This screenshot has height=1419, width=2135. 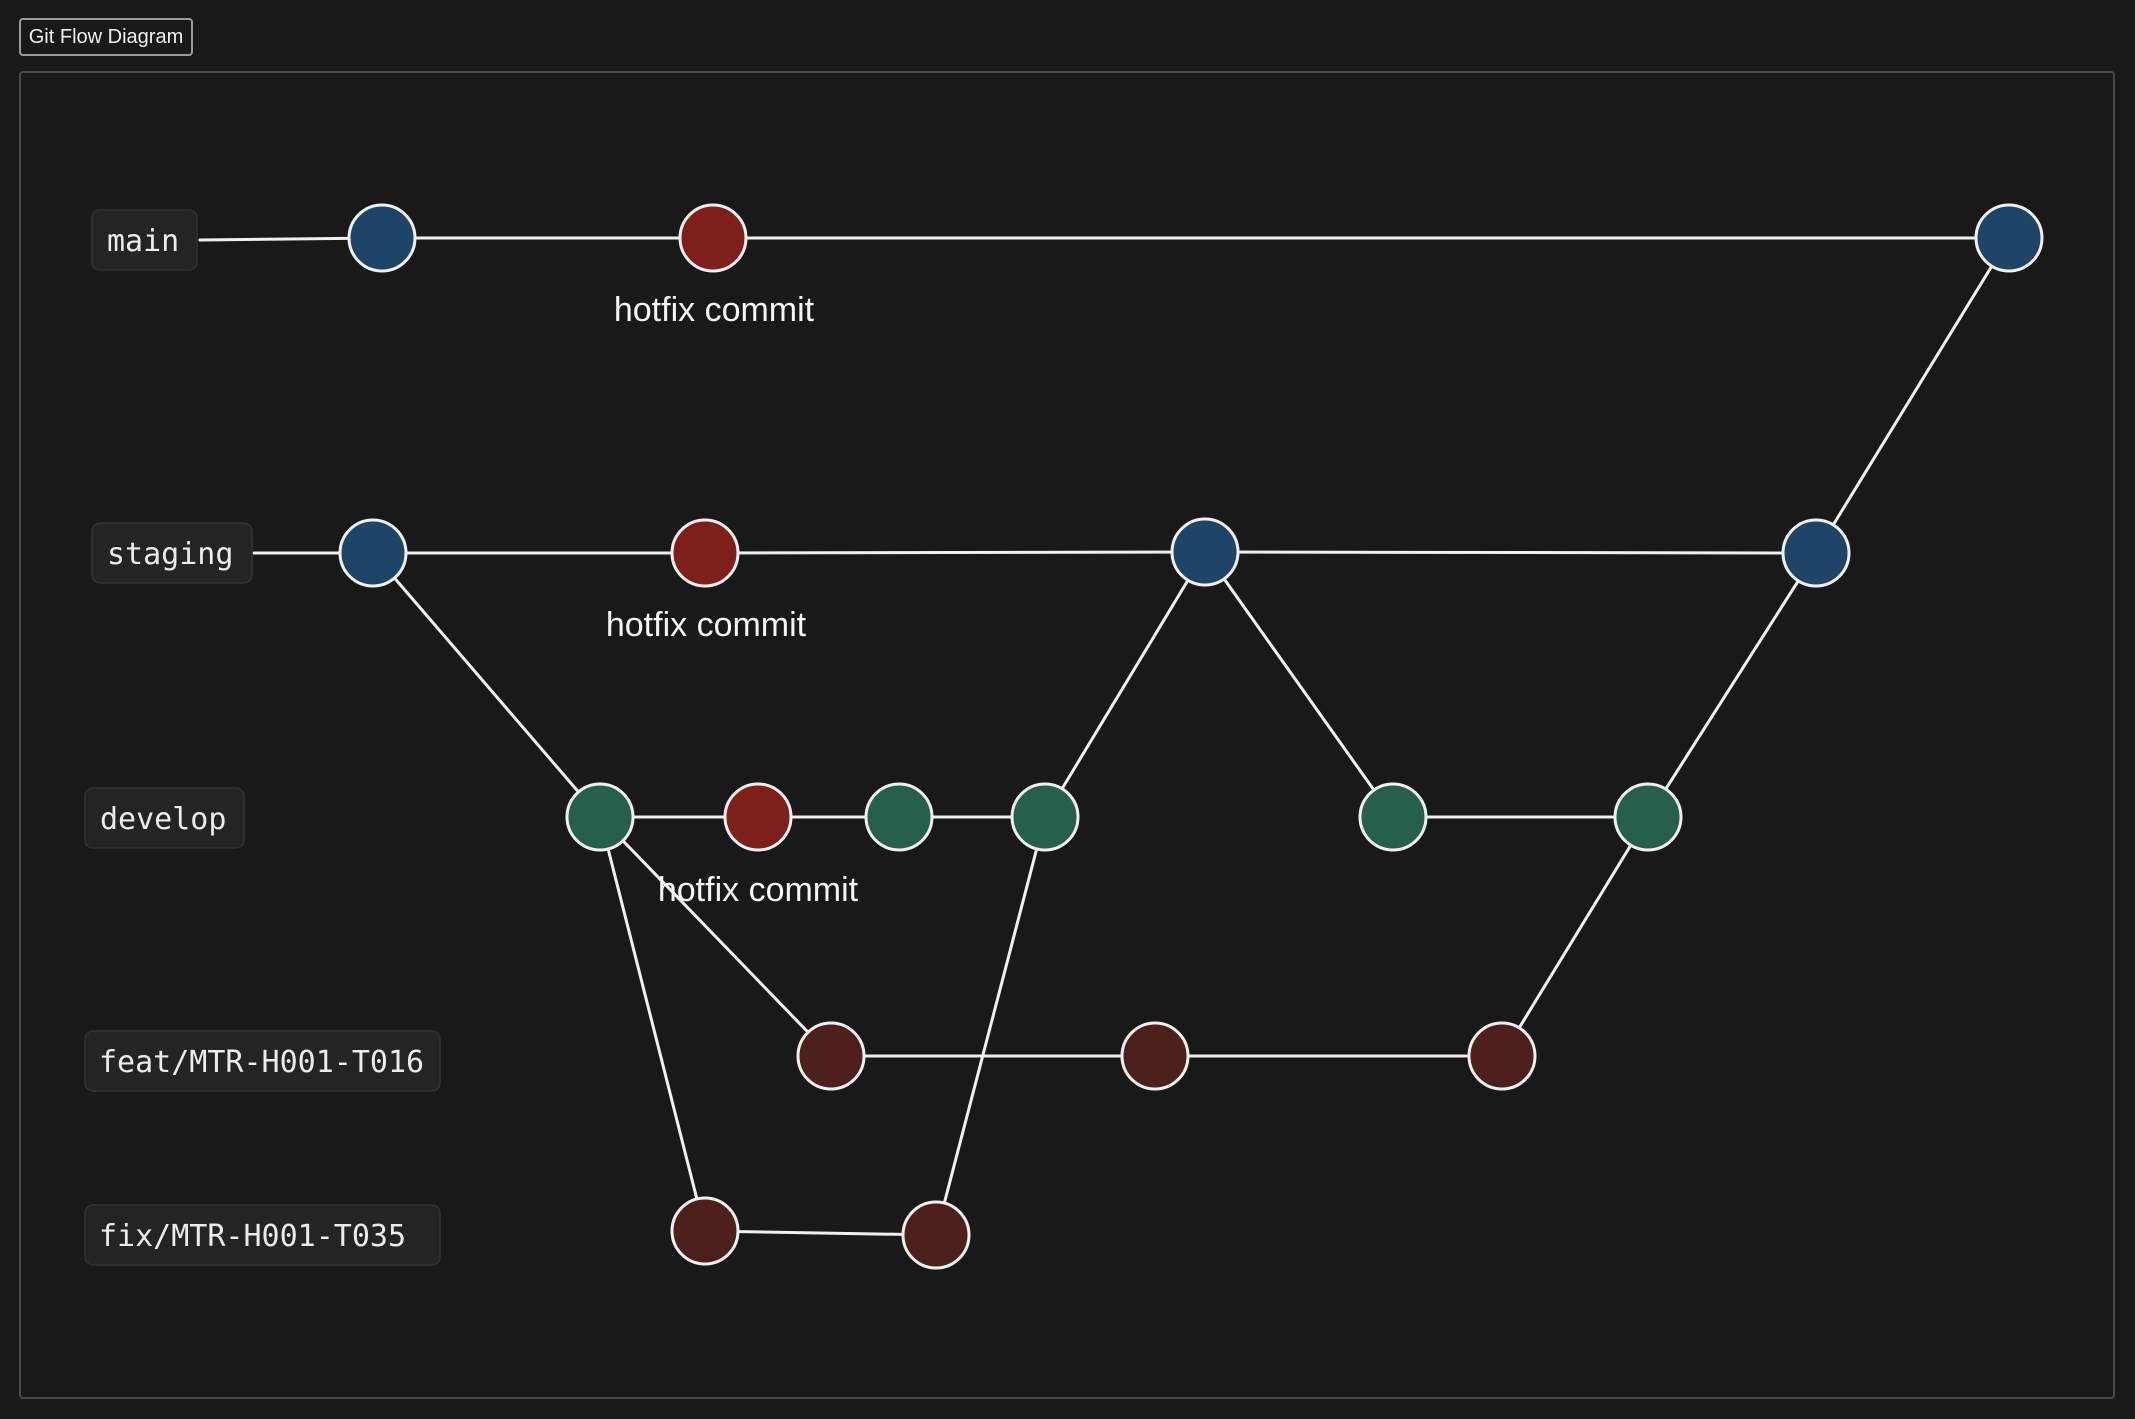 What do you see at coordinates (1299, 684) in the screenshot?
I see `edge-s3-d5` at bounding box center [1299, 684].